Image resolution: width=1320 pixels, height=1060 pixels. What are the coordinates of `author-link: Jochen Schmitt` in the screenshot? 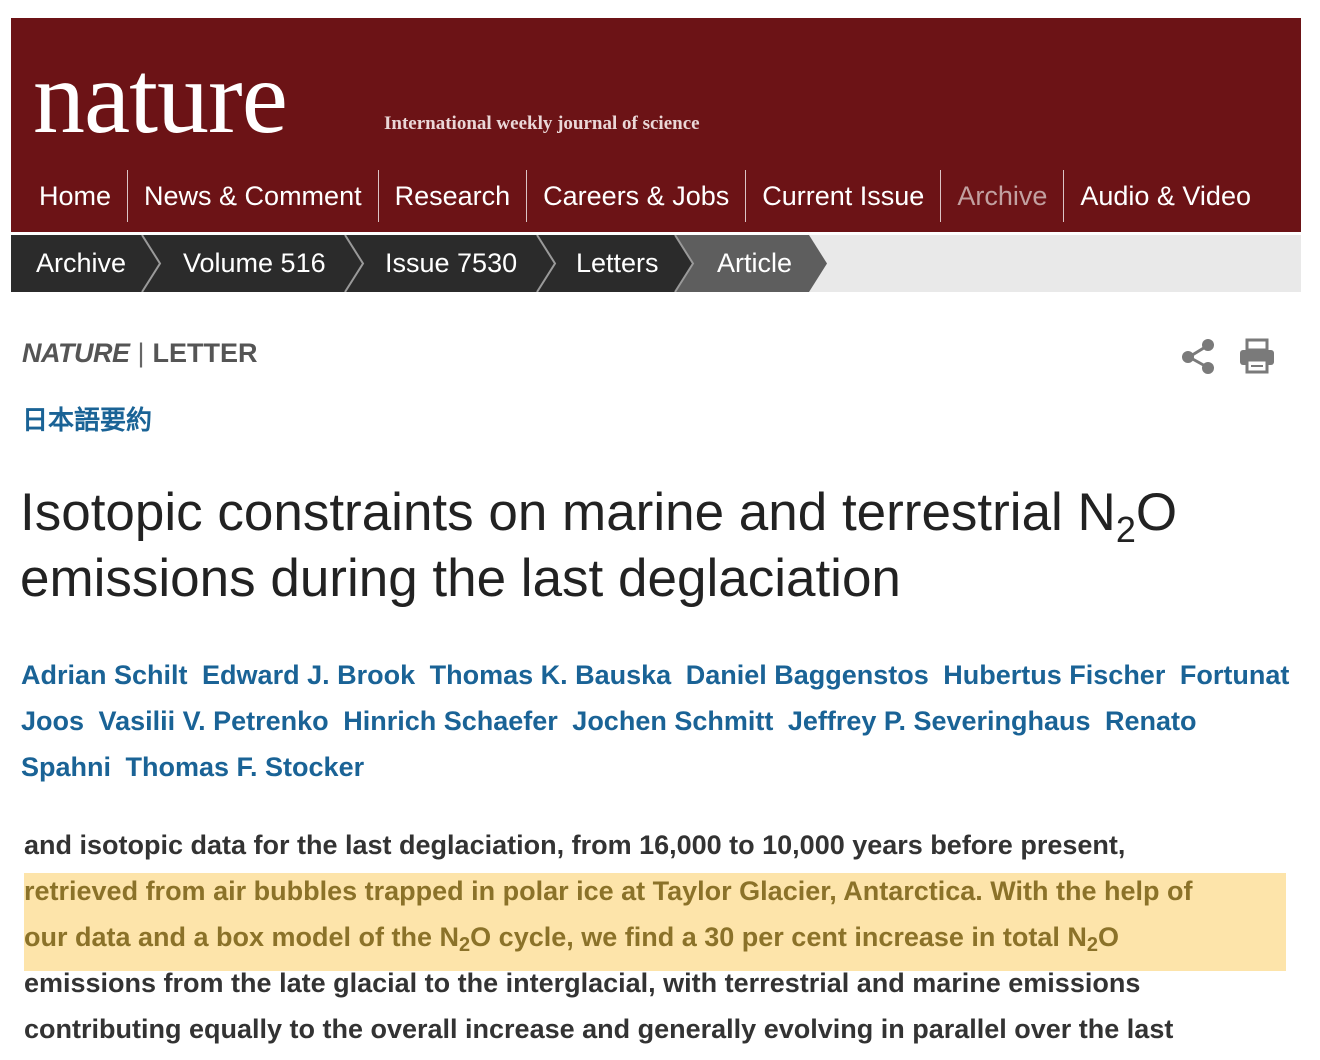 It's located at (673, 721).